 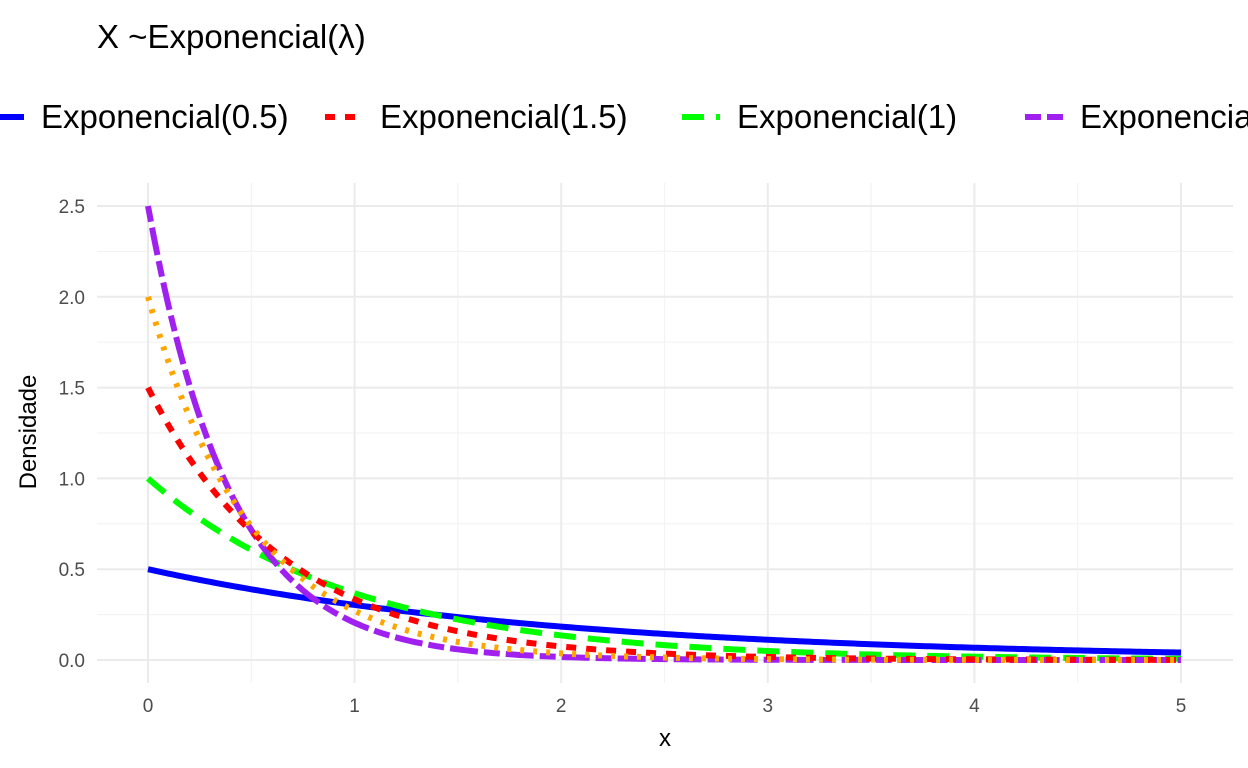 I want to click on y-axis-ticks: 0.0 0.5 1.0 1.5 2.0 2.5, so click(x=72, y=434).